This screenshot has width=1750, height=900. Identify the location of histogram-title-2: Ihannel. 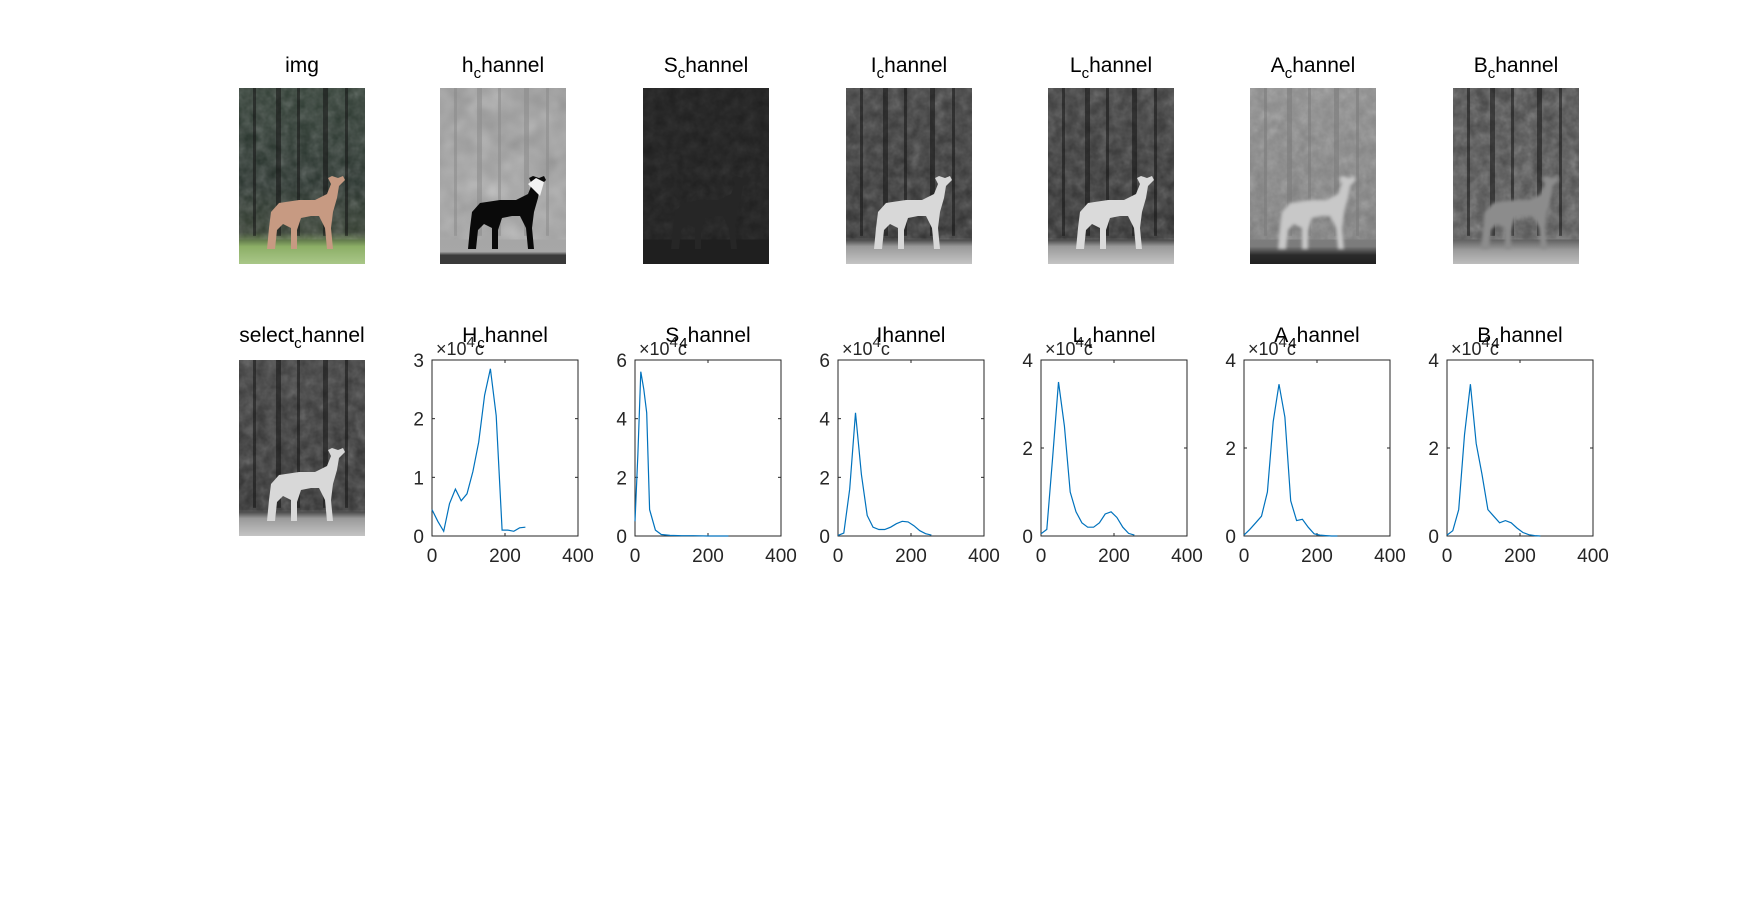
(911, 335).